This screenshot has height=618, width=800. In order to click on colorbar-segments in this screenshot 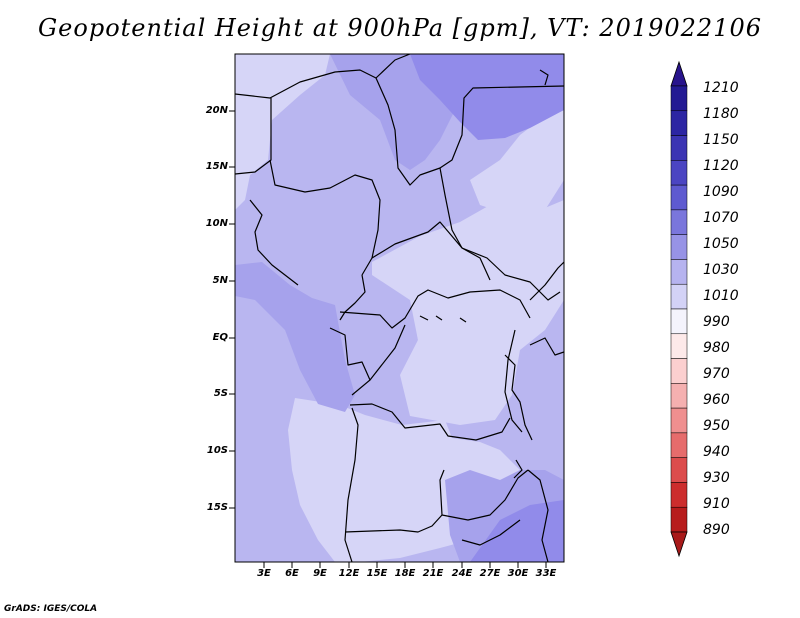, I will do `click(679, 309)`.